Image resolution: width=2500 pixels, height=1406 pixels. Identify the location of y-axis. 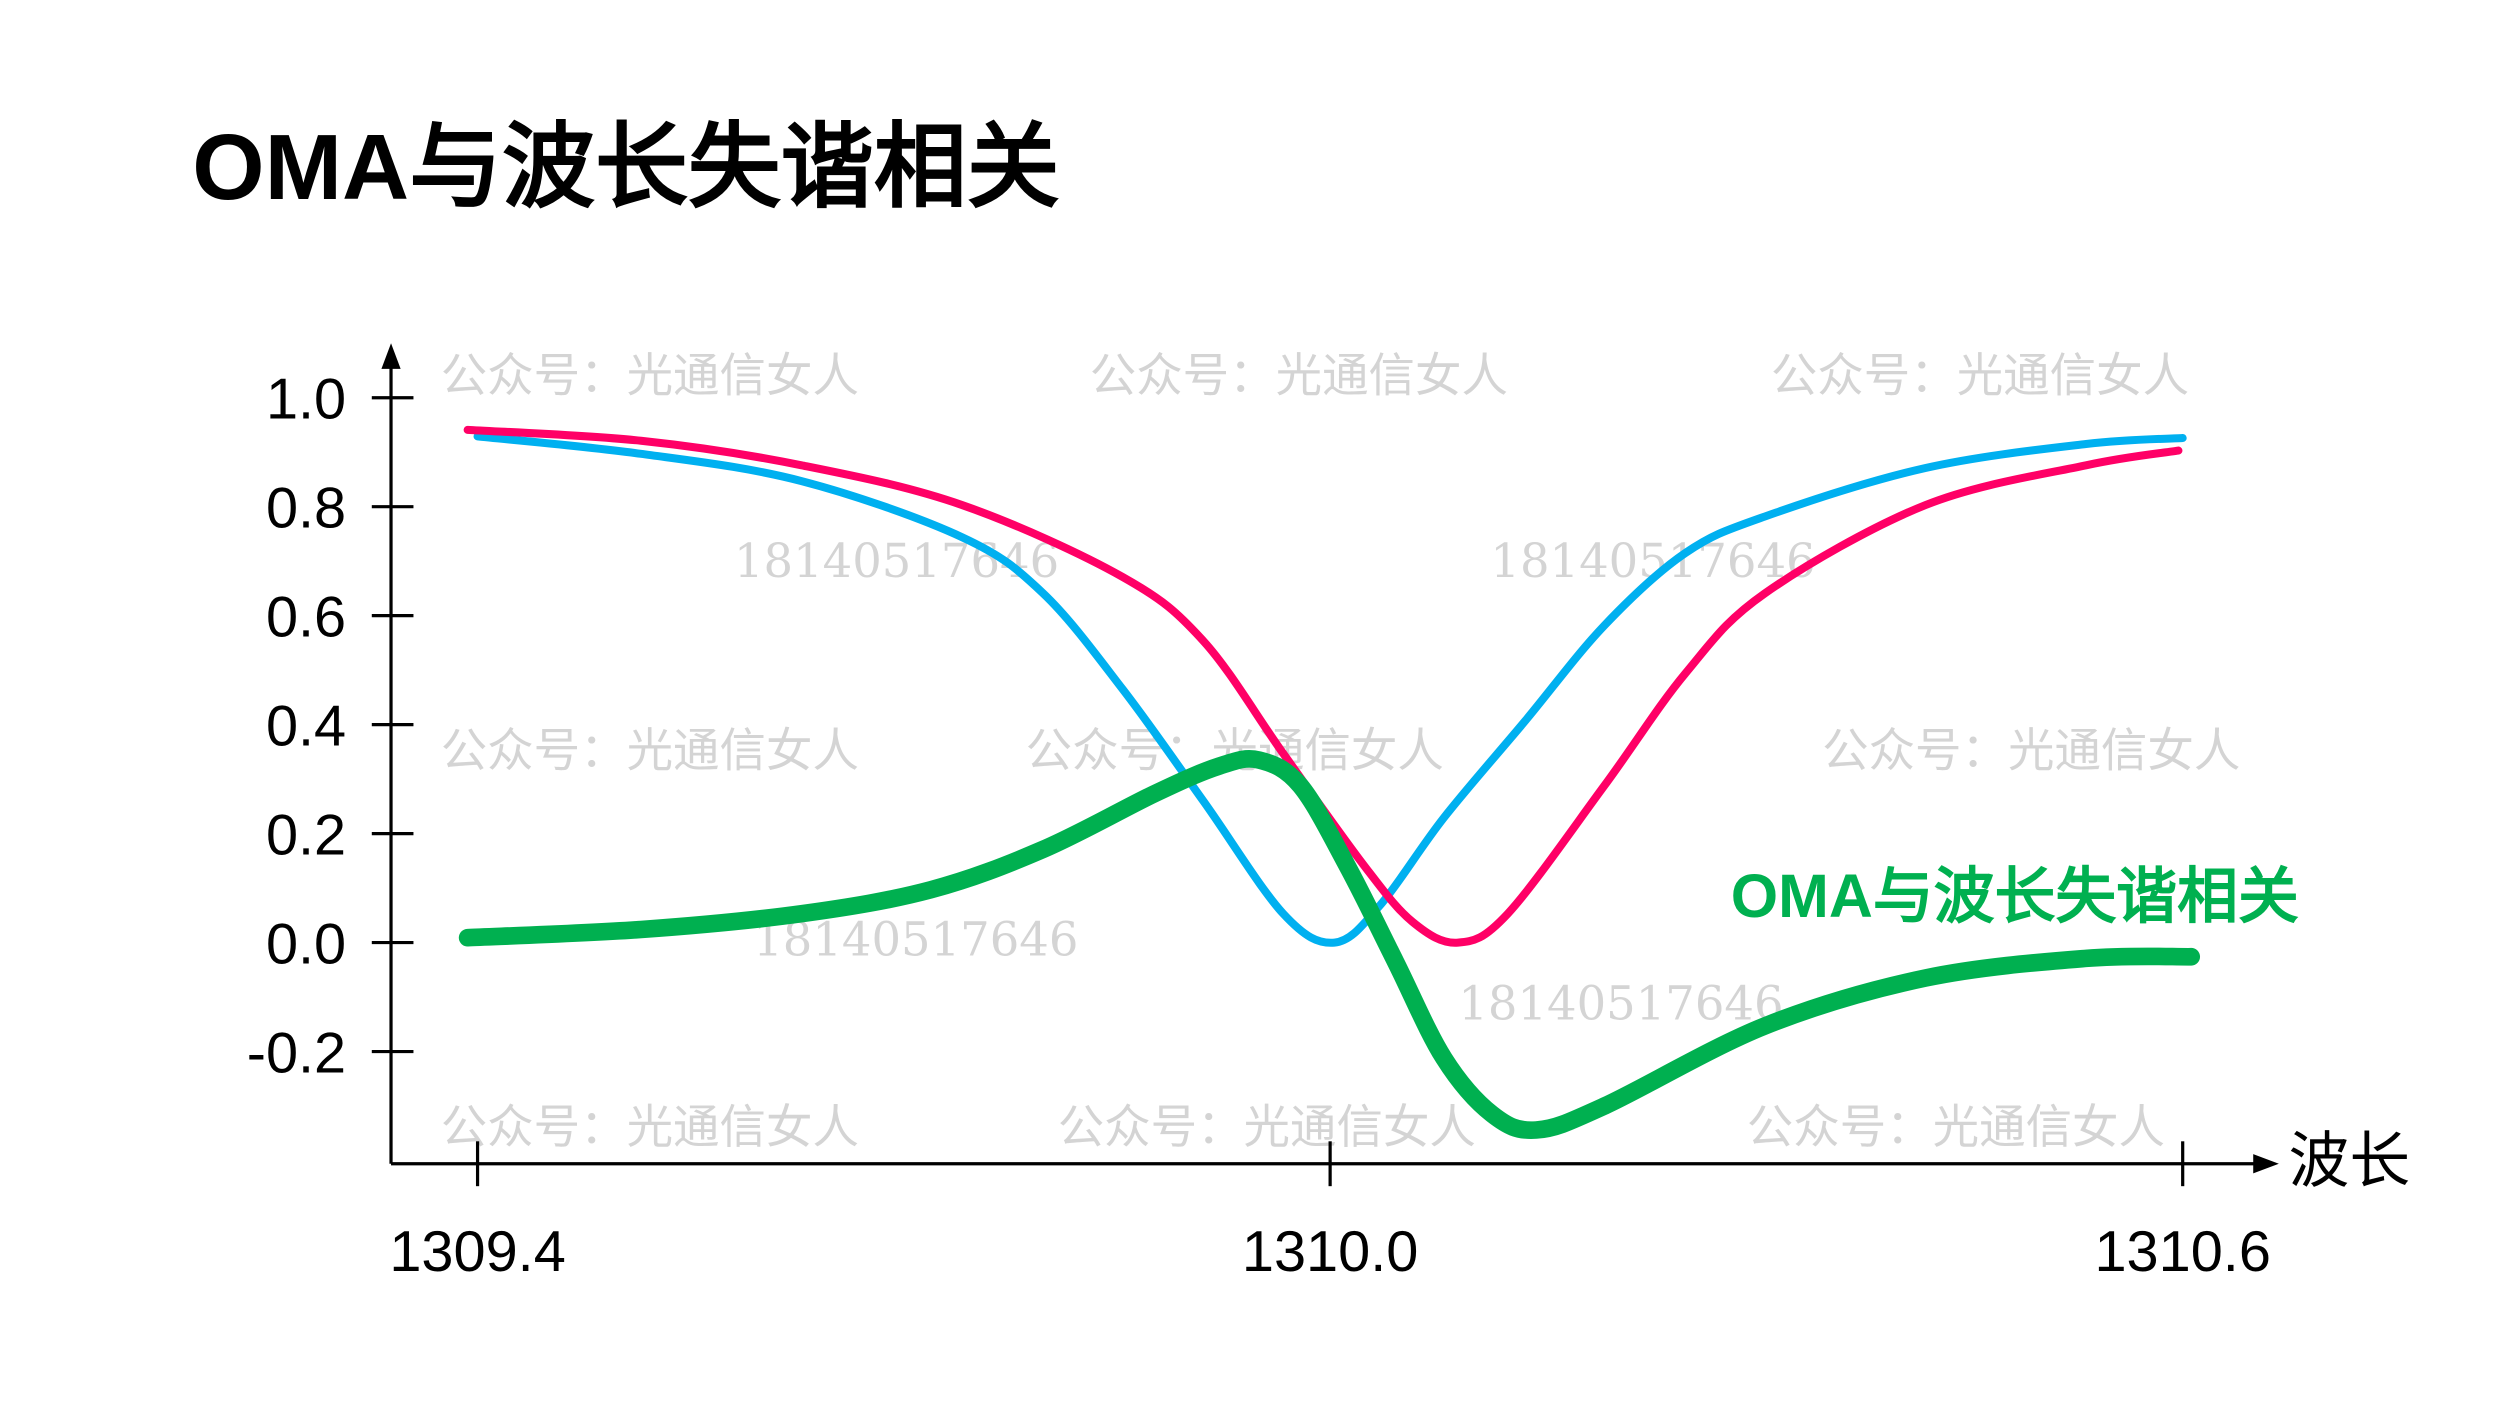
(391, 753).